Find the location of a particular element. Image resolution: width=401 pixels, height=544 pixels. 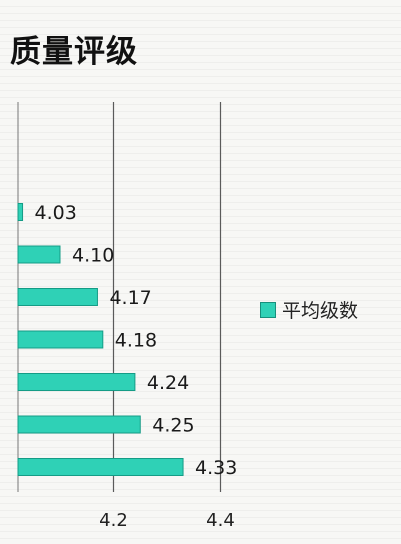

data-label: 4.24 is located at coordinates (168, 383).